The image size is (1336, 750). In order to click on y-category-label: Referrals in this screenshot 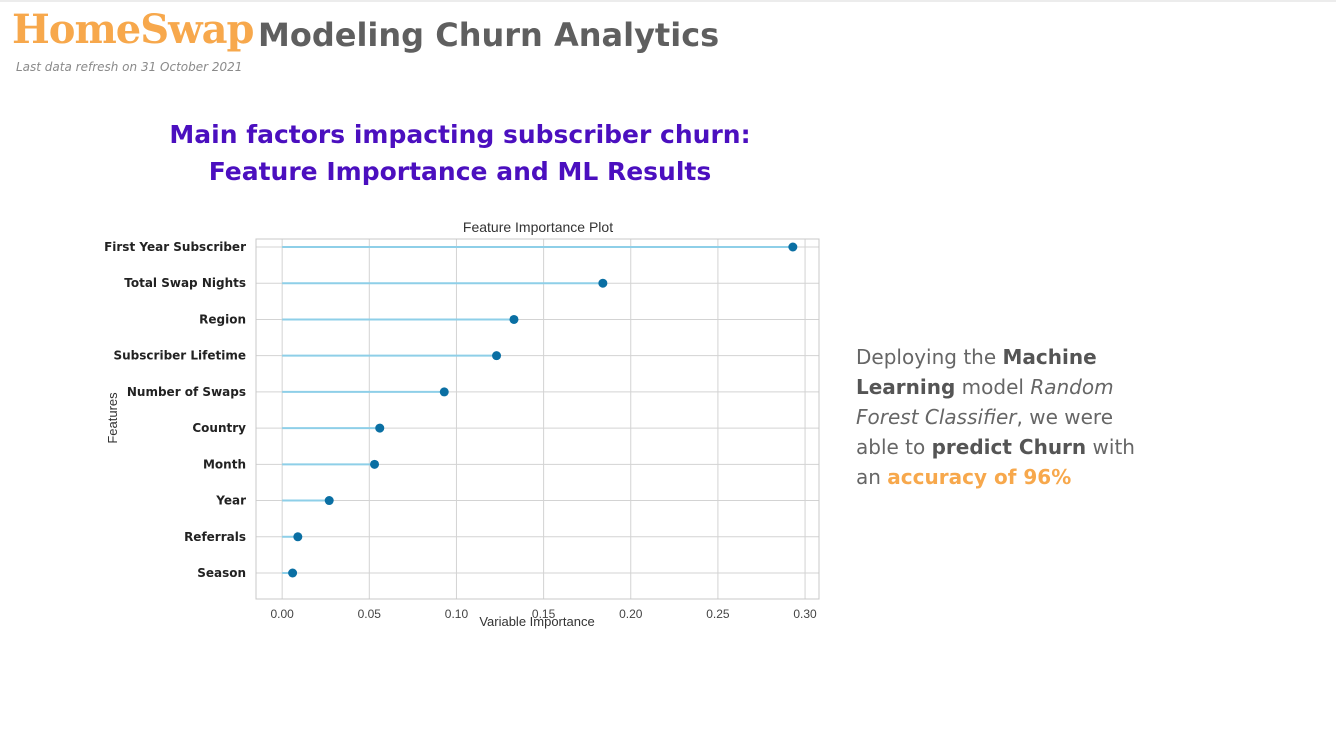, I will do `click(215, 537)`.